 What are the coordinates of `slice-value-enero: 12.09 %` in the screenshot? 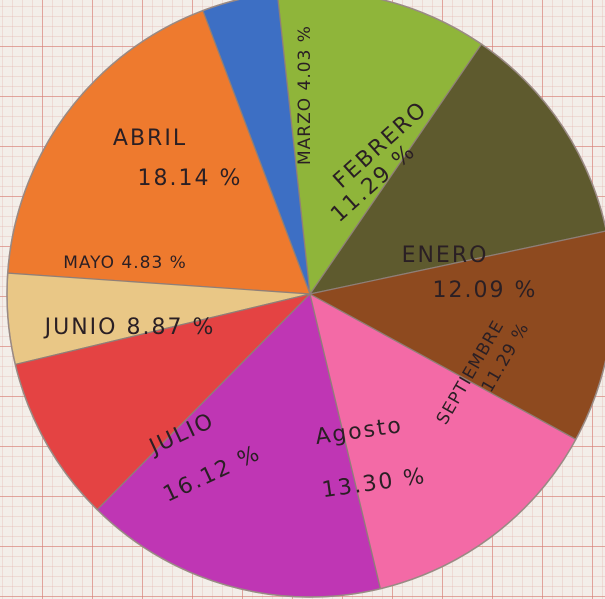 It's located at (485, 290).